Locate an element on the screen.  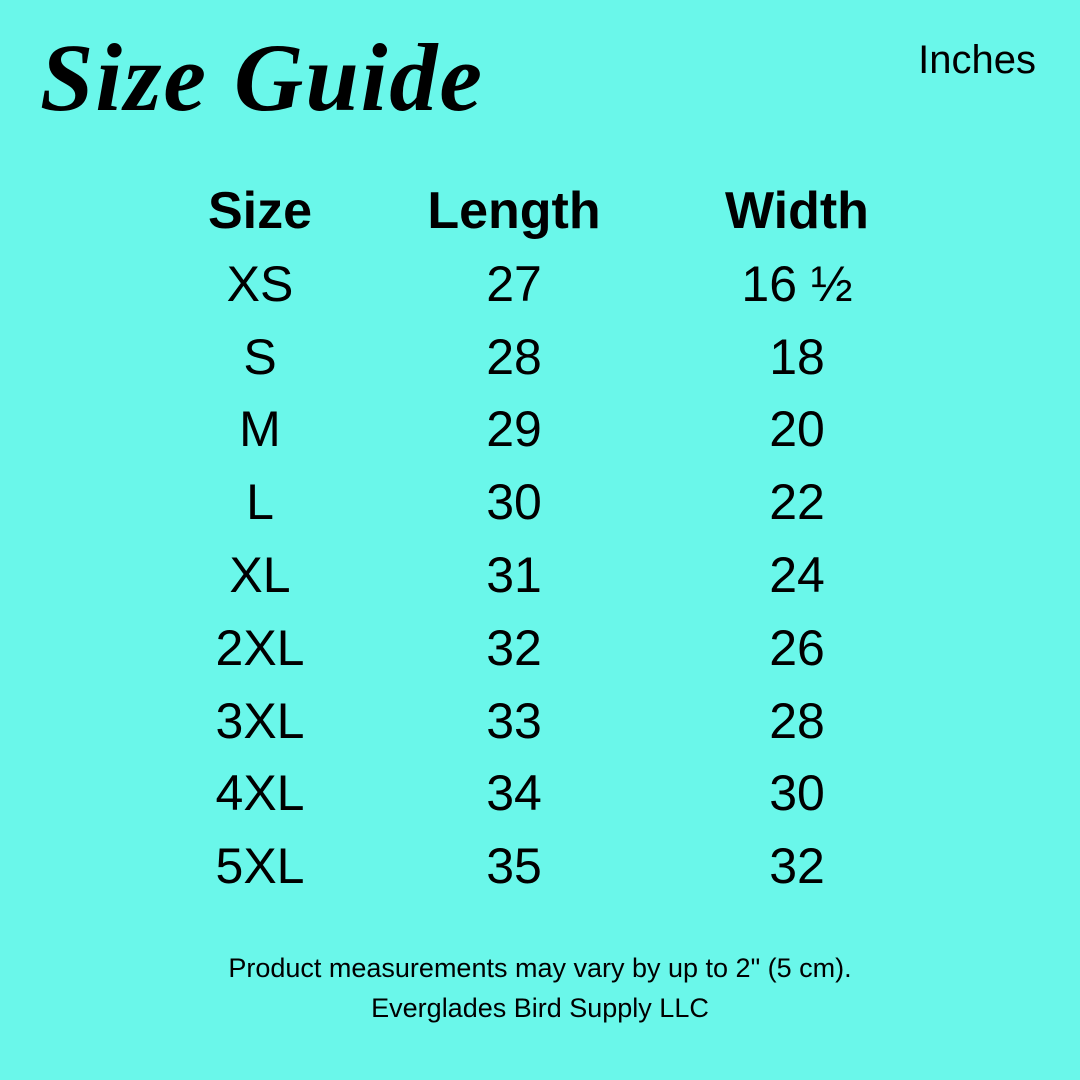
company-name: Everglades Bird Supply LLC is located at coordinates (540, 1008).